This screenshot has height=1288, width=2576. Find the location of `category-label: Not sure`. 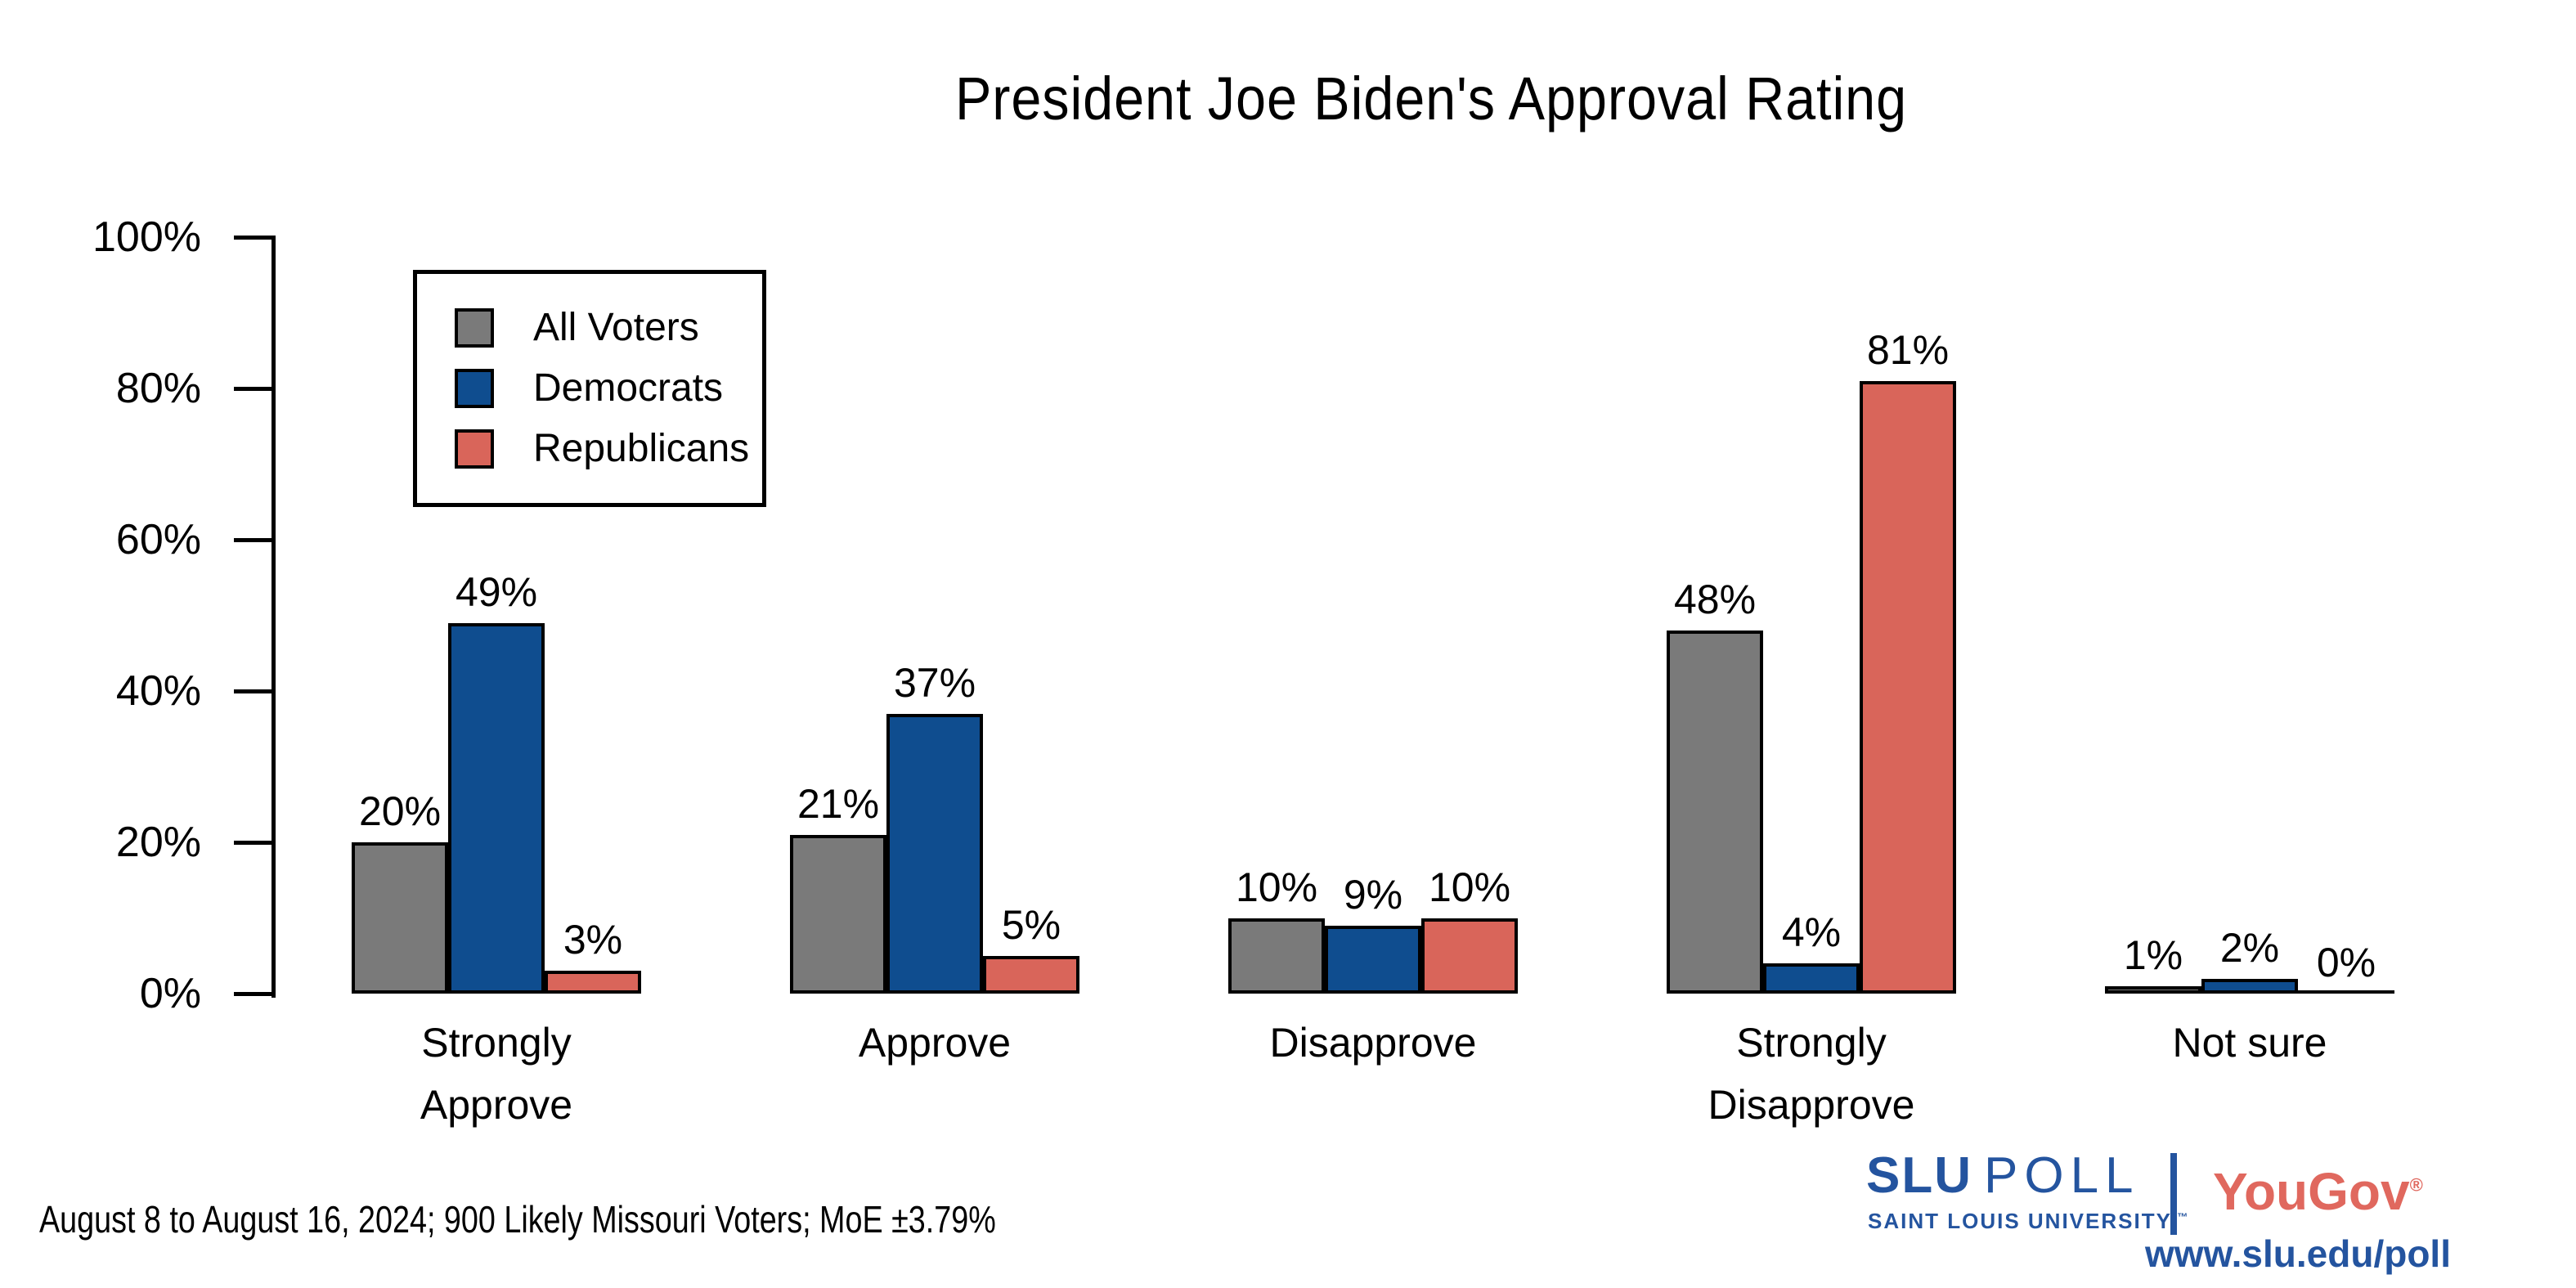

category-label: Not sure is located at coordinates (2249, 1043).